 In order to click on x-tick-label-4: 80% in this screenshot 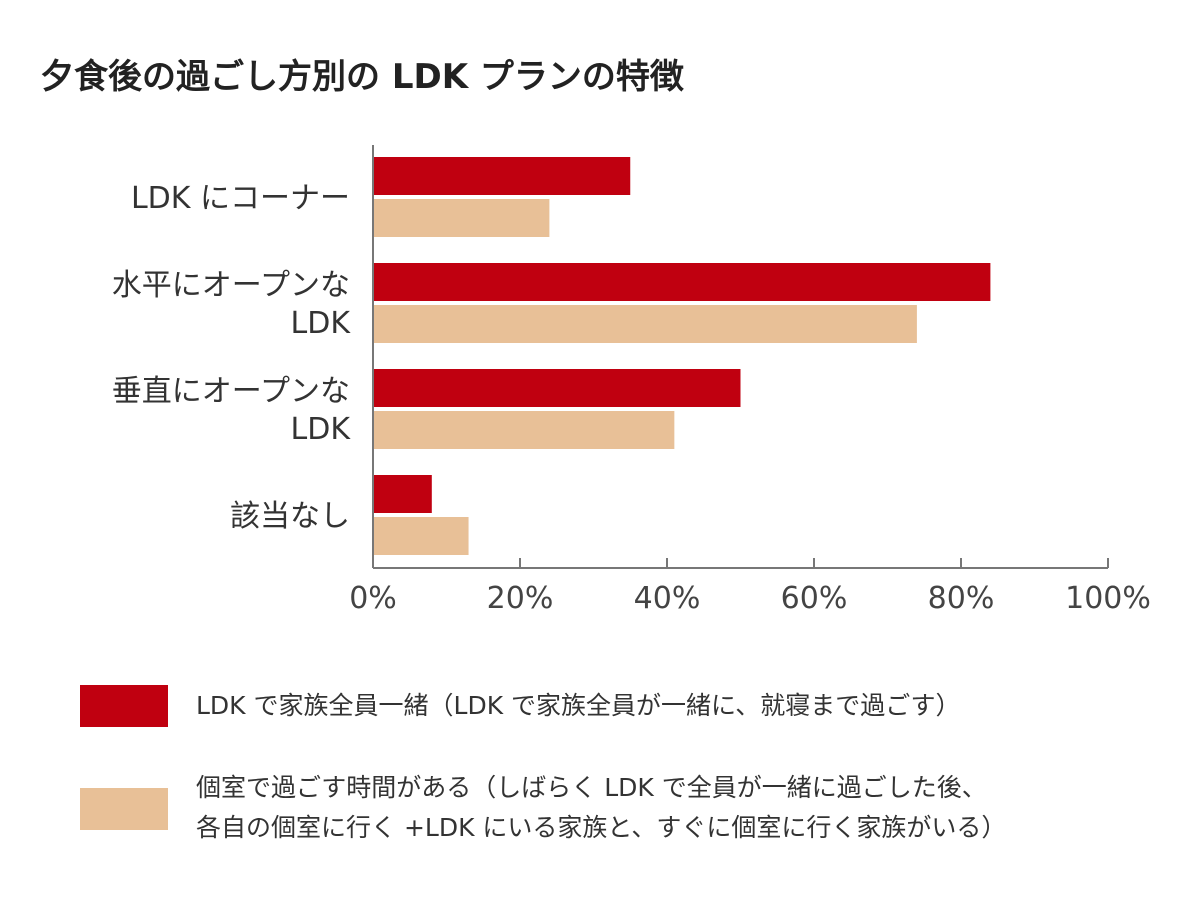, I will do `click(961, 598)`.